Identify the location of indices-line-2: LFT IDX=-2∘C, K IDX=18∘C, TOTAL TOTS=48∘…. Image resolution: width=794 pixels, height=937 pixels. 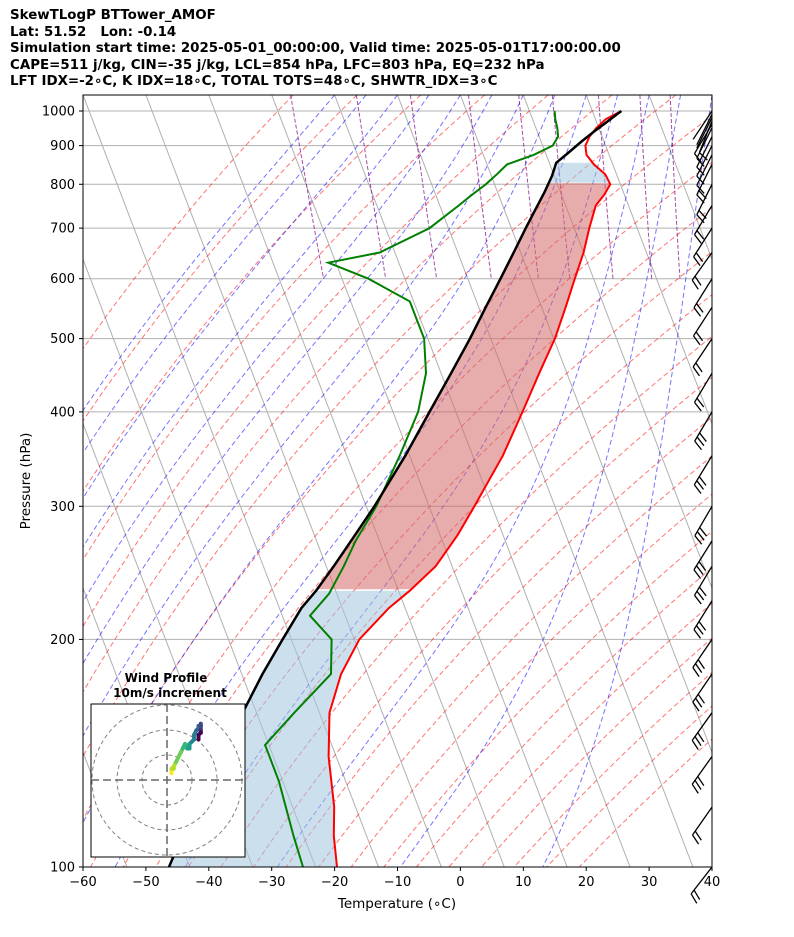
(254, 81).